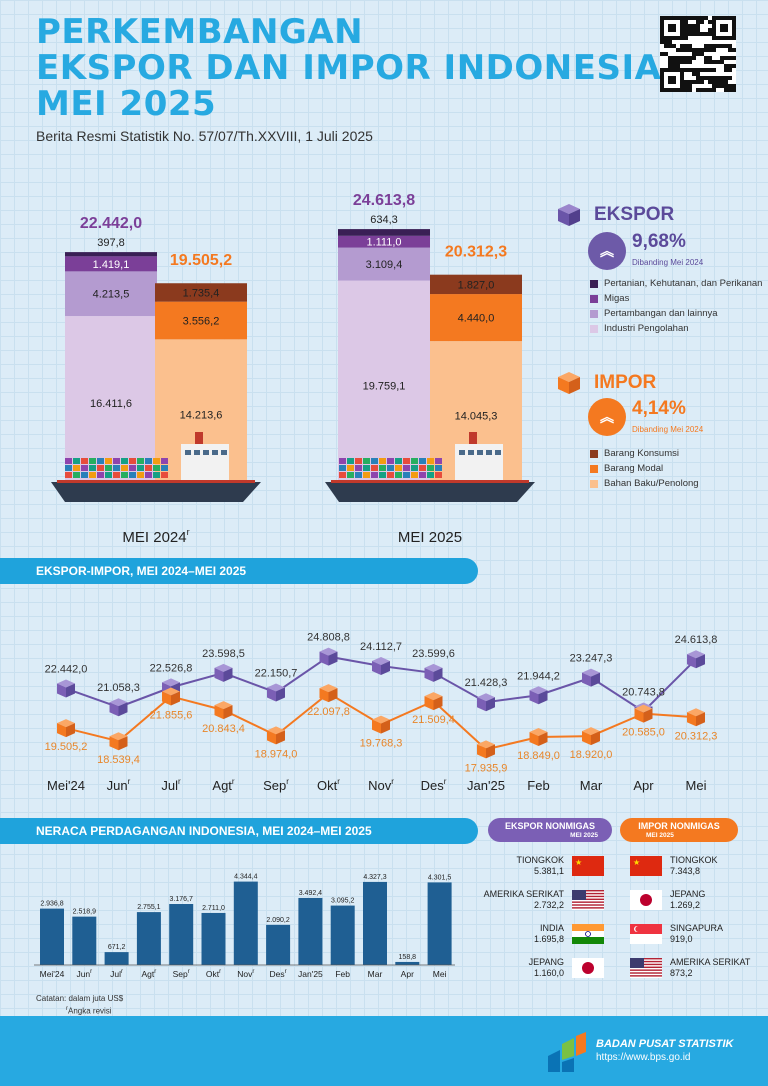  I want to click on legend-label: Industri Pengolahan, so click(646, 328).